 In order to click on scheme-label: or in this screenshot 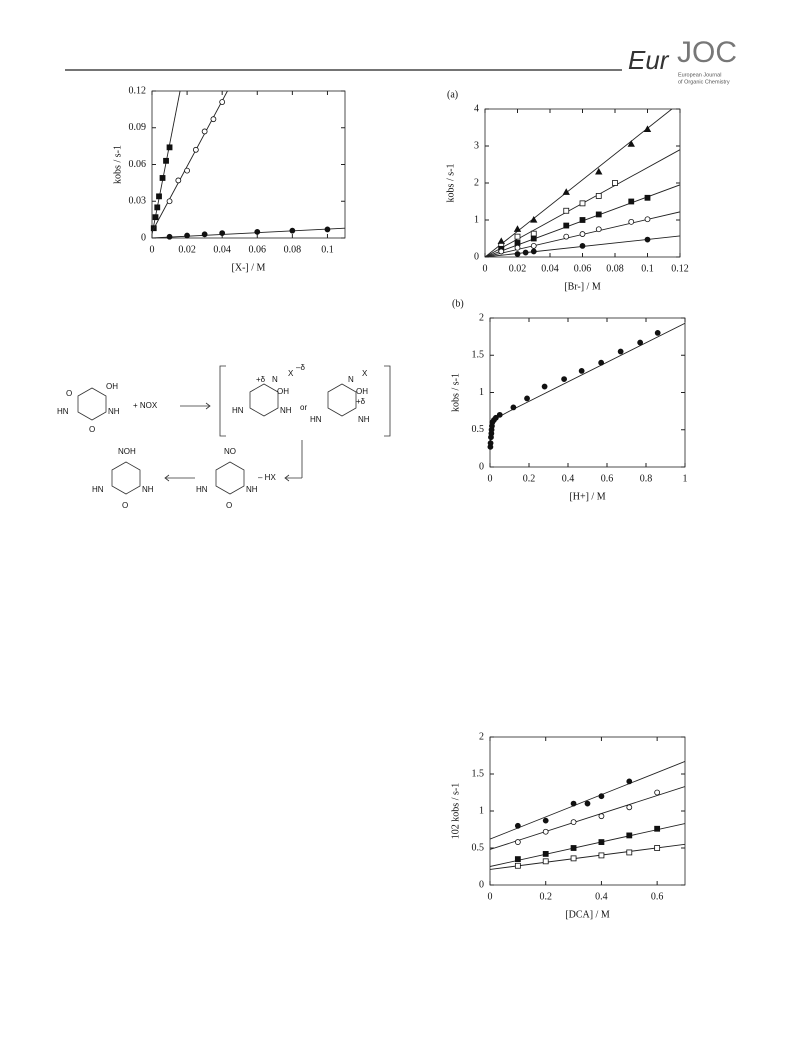, I will do `click(303, 407)`.